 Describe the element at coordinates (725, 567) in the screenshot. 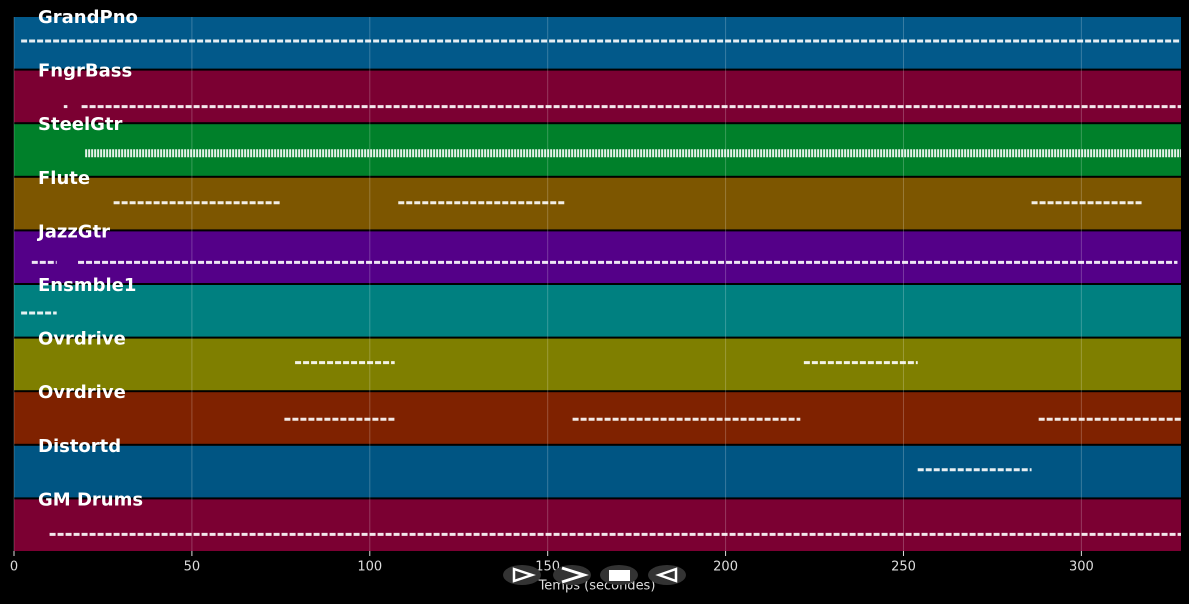

I see `x-tick-label: 200` at that location.